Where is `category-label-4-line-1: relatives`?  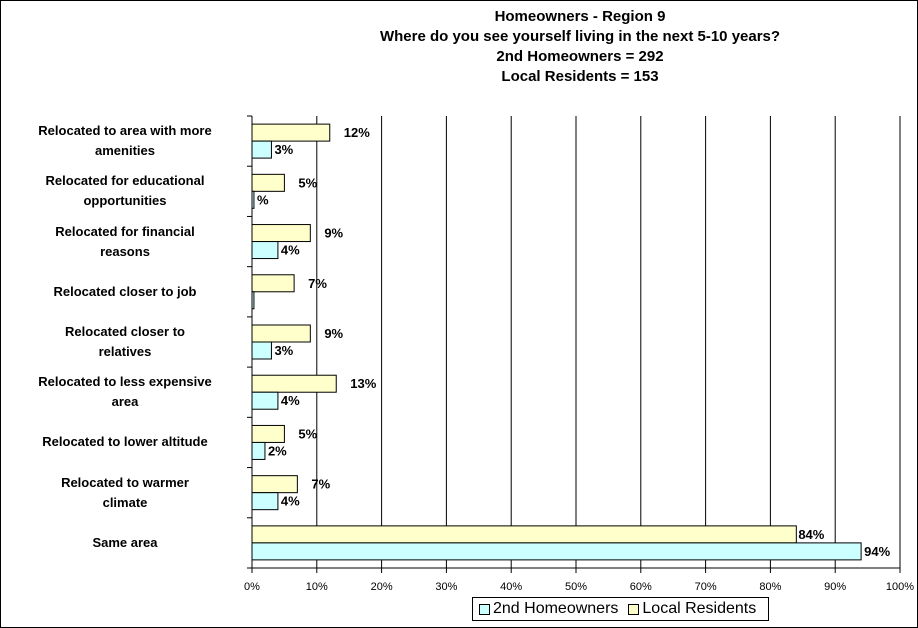 category-label-4-line-1: relatives is located at coordinates (125, 351).